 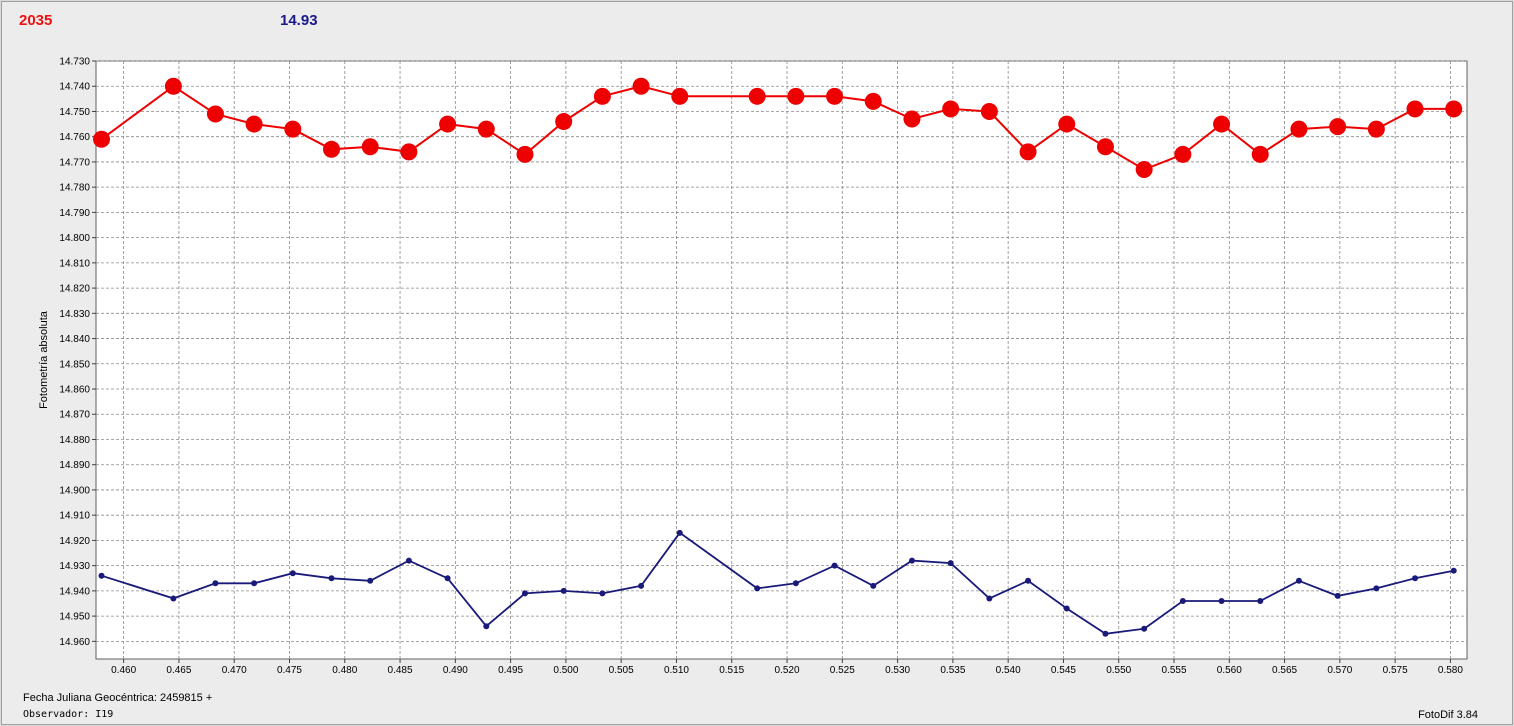 I want to click on series-1-line, so click(x=777, y=127).